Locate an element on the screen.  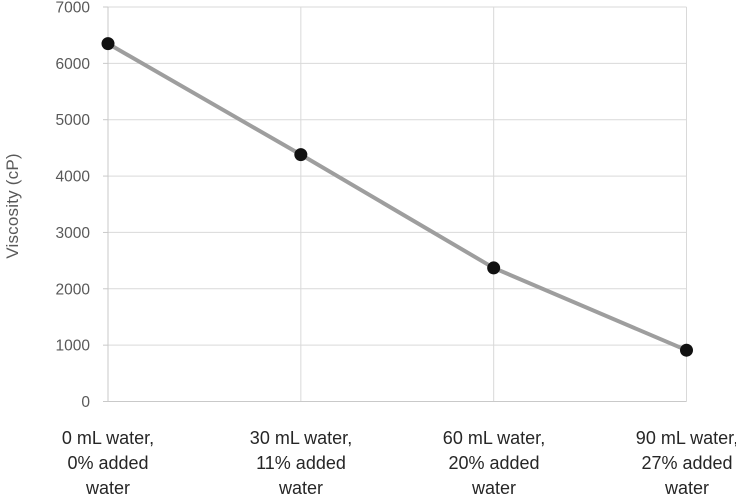
y-axis-tick-label: 6000 is located at coordinates (73, 64).